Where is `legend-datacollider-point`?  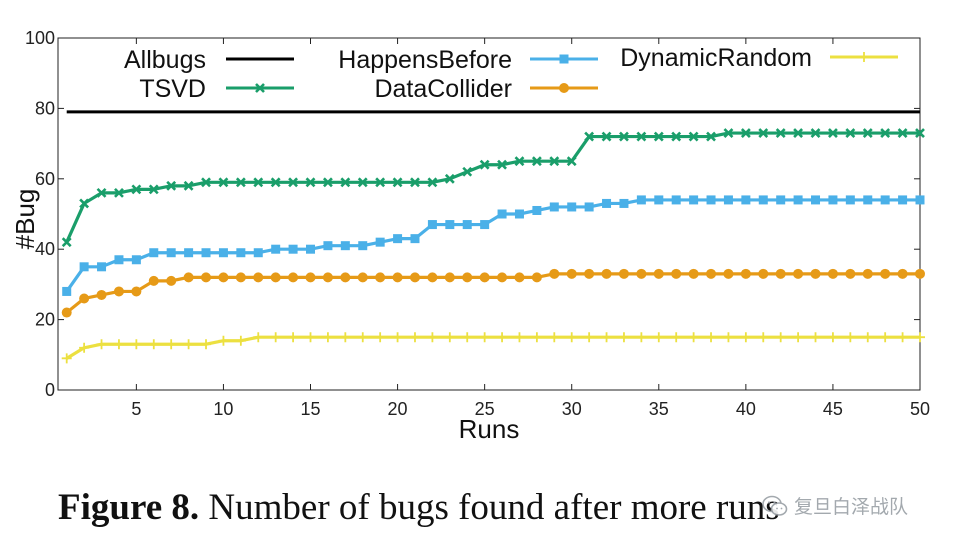
legend-datacollider-point is located at coordinates (564, 88).